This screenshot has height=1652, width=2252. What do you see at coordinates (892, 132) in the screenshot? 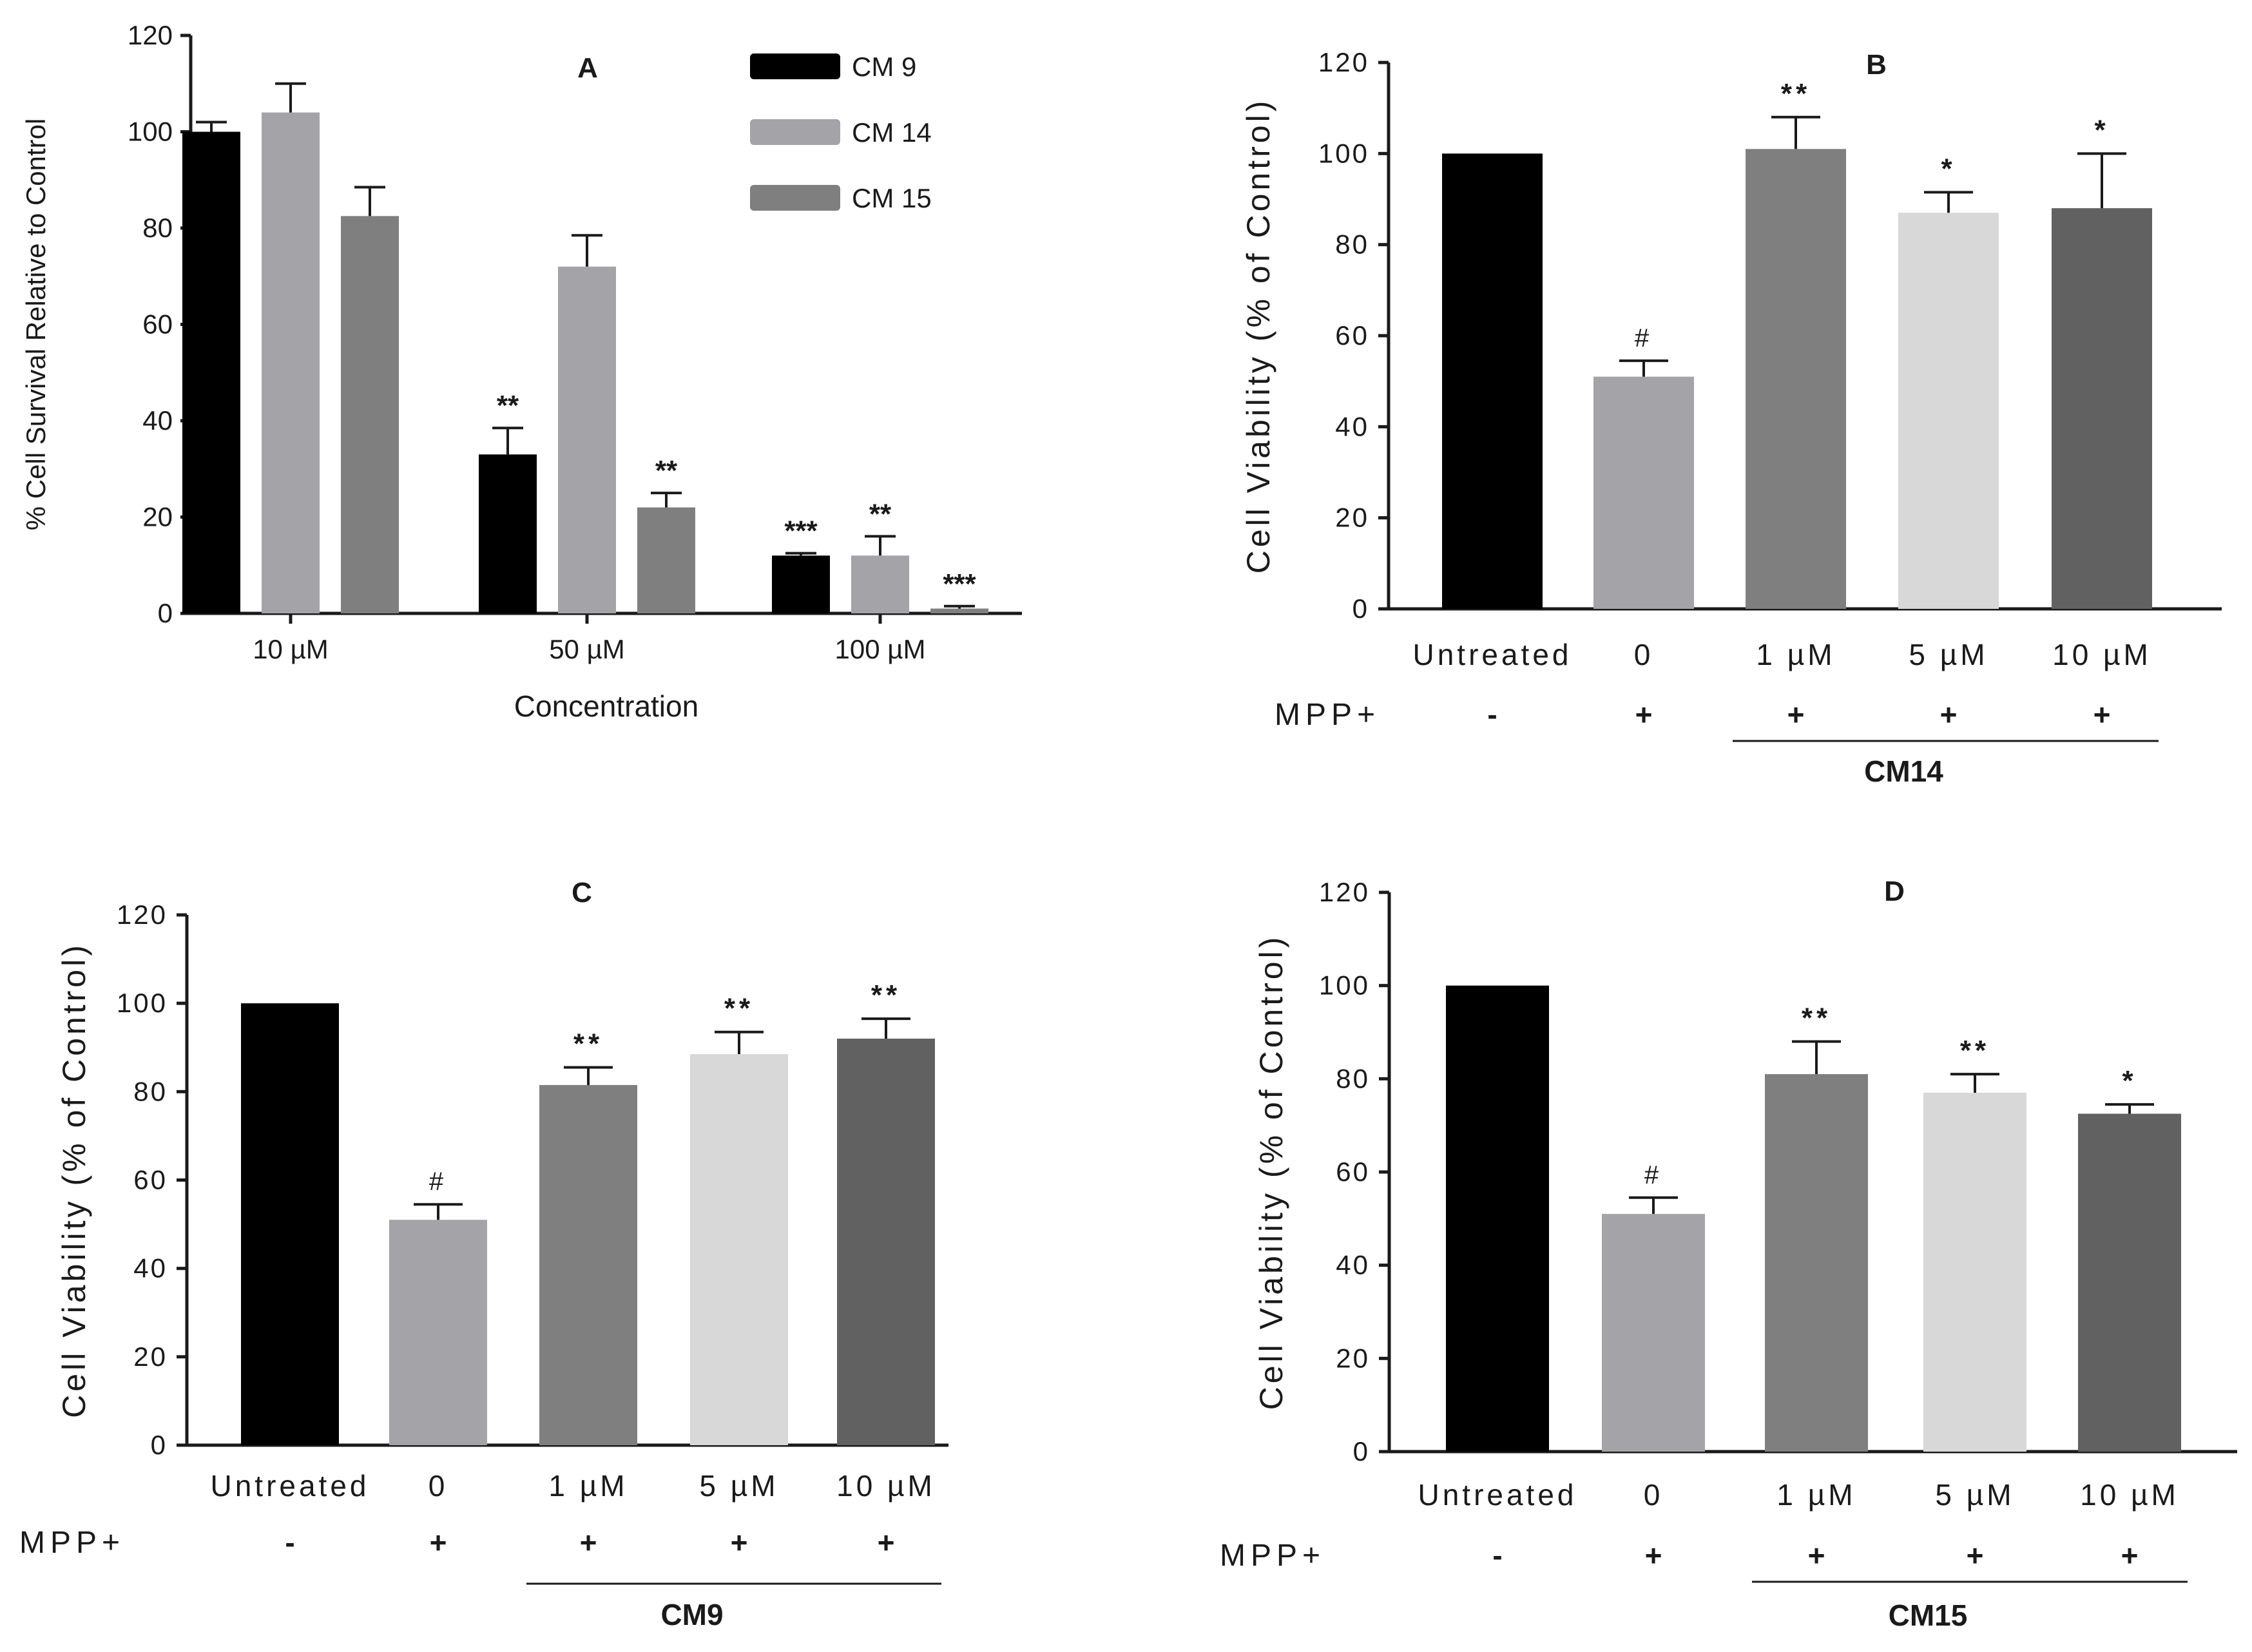
I see `legend-label: CM 14` at bounding box center [892, 132].